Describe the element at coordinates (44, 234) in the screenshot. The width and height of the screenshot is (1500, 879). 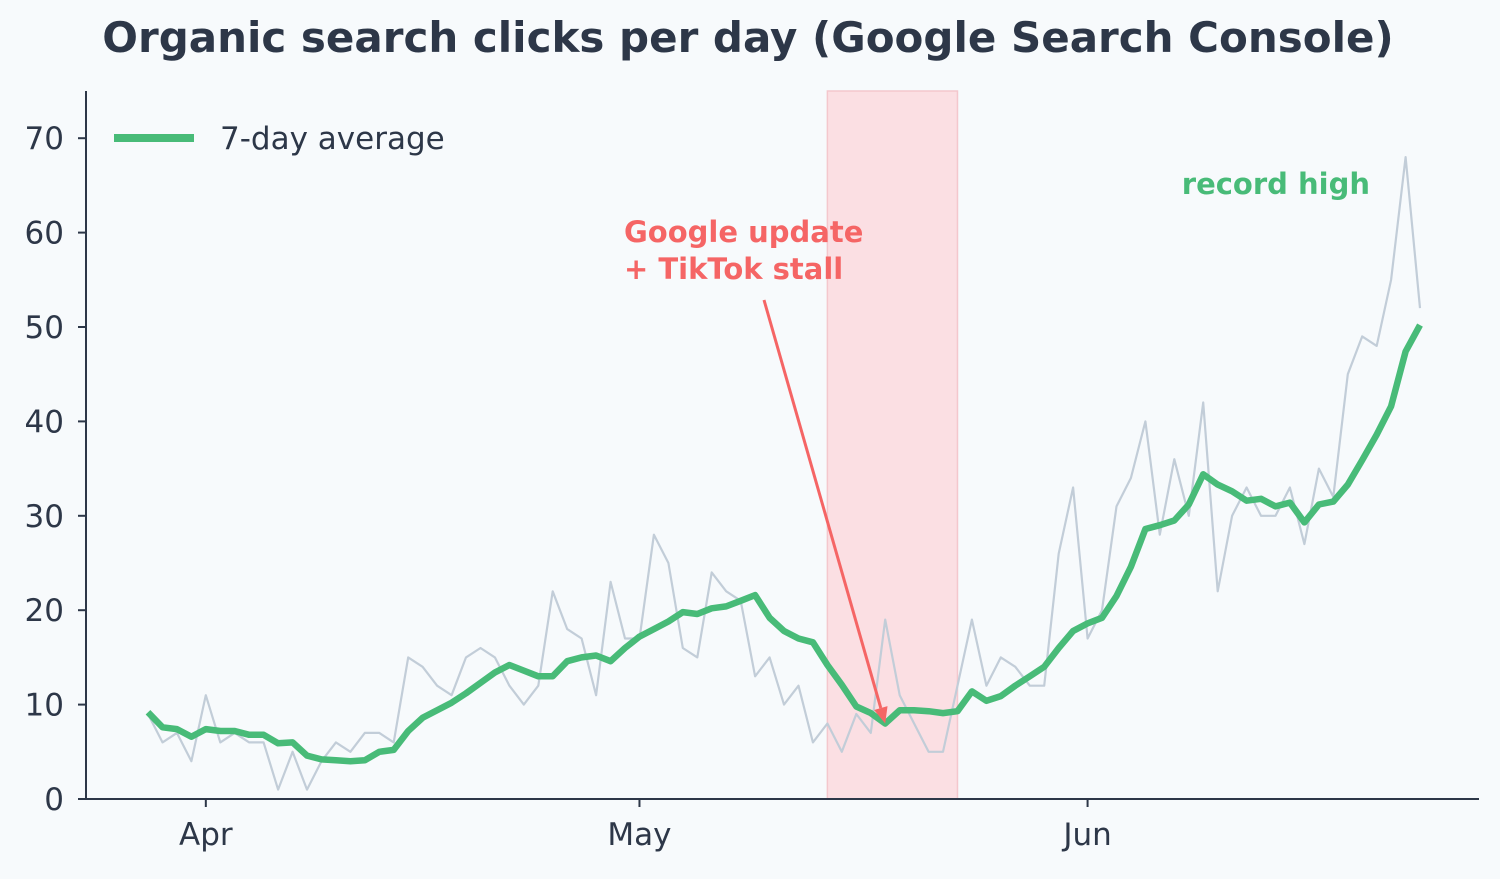
I see `y-tick-label: 60` at that location.